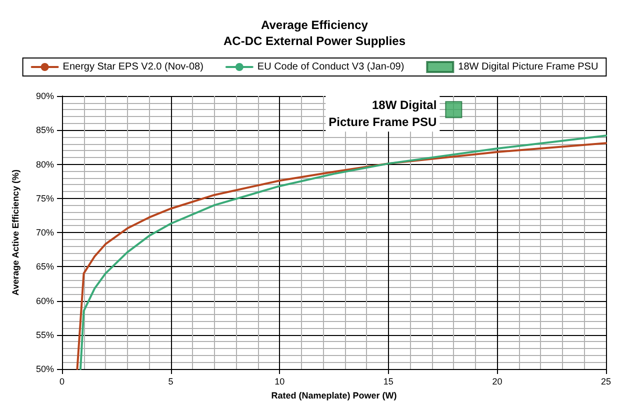 The width and height of the screenshot is (629, 416). I want to click on y-tick-label: 50%, so click(45, 369).